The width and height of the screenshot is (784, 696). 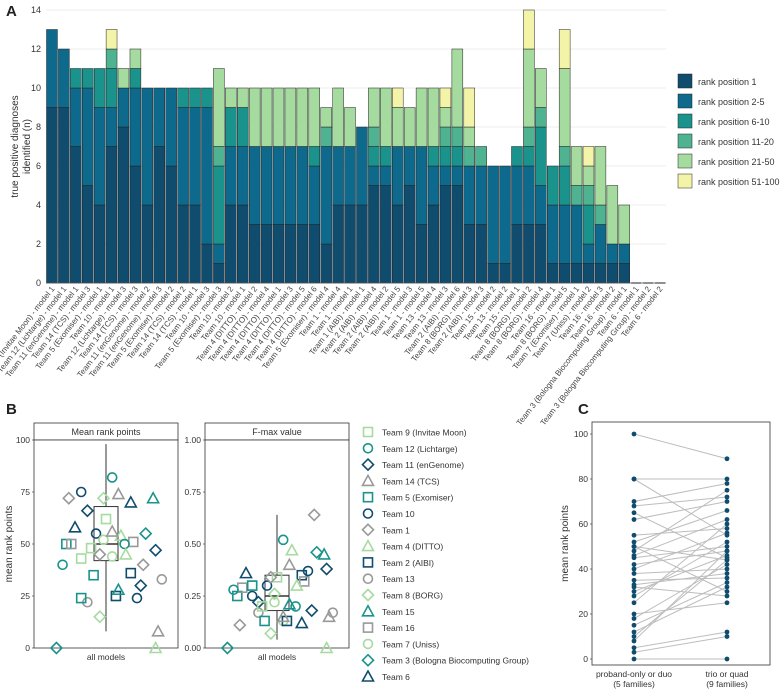 I want to click on legend-label: Team 15, so click(x=398, y=612).